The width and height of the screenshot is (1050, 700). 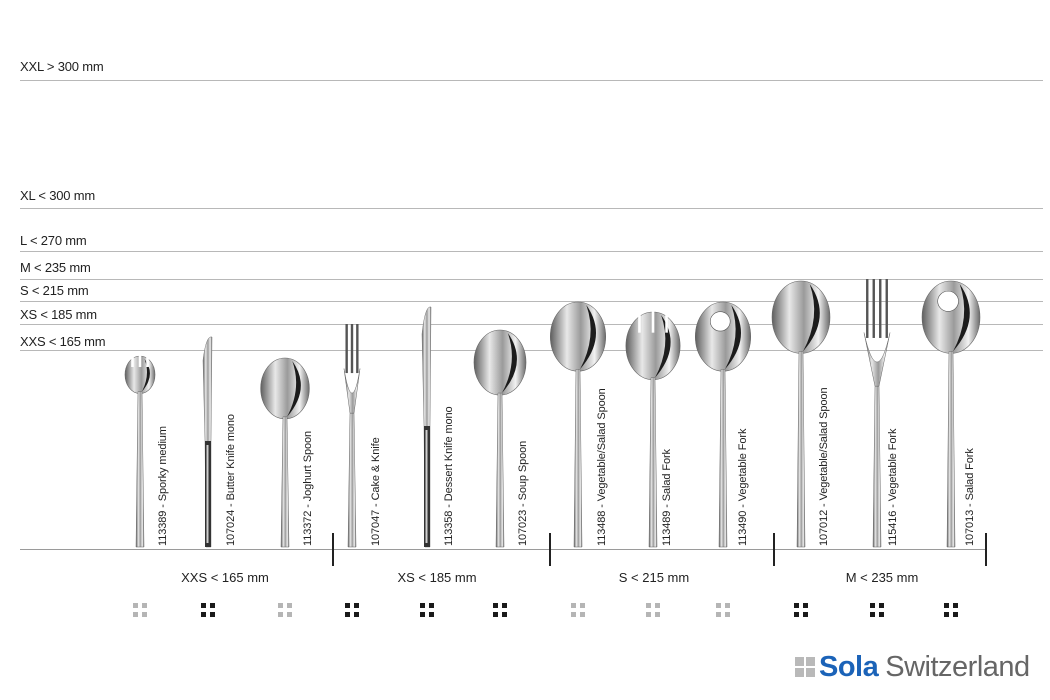 What do you see at coordinates (55, 267) in the screenshot?
I see `size-label: M < 235 mm` at bounding box center [55, 267].